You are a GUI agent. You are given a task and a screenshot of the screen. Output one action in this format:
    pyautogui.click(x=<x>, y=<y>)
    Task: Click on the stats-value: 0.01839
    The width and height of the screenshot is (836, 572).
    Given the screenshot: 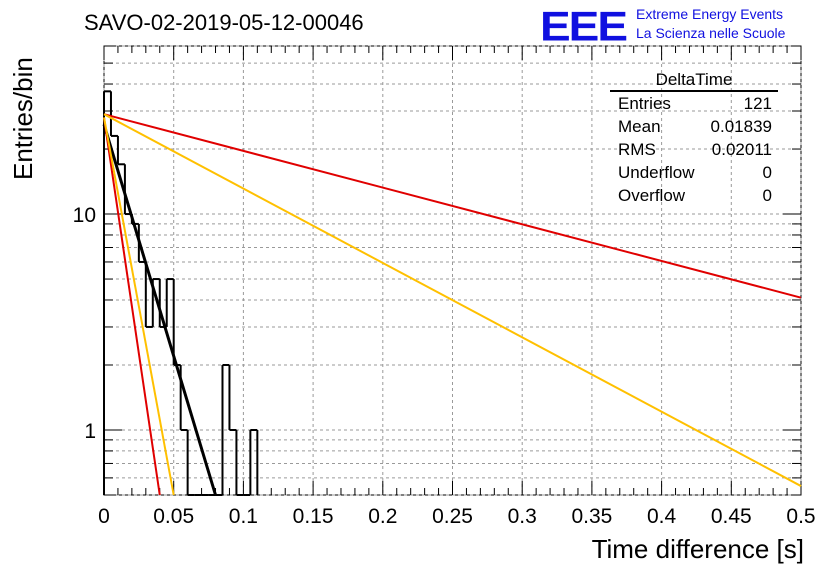 What is the action you would take?
    pyautogui.click(x=741, y=126)
    